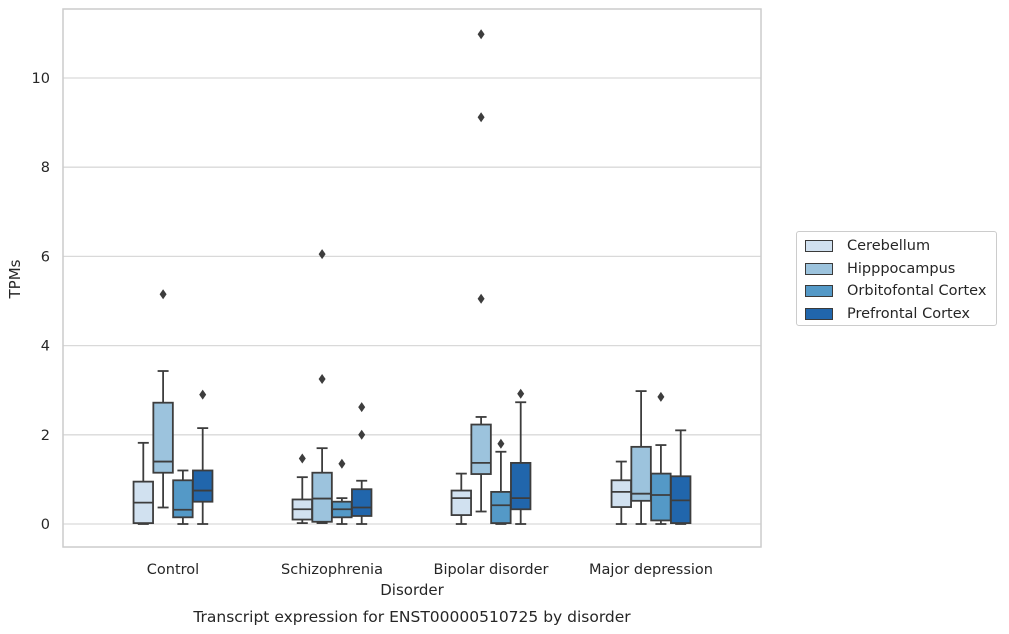 The image size is (1009, 634). What do you see at coordinates (41, 79) in the screenshot?
I see `y-tick-label: 10` at bounding box center [41, 79].